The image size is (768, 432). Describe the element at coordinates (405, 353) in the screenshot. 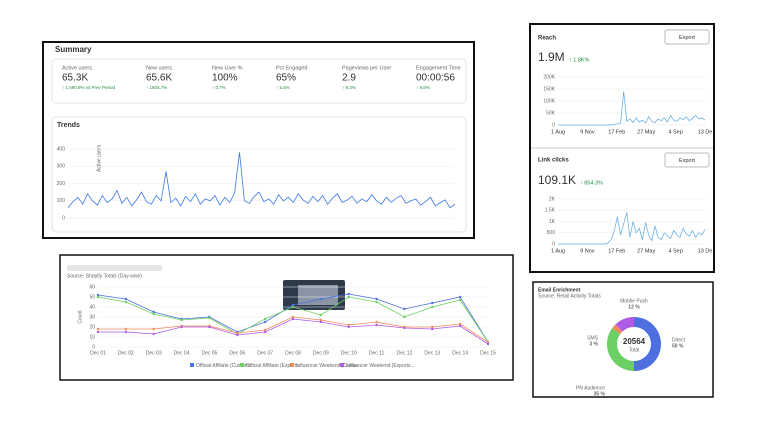

I see `x-tick-label: Dec 12` at that location.